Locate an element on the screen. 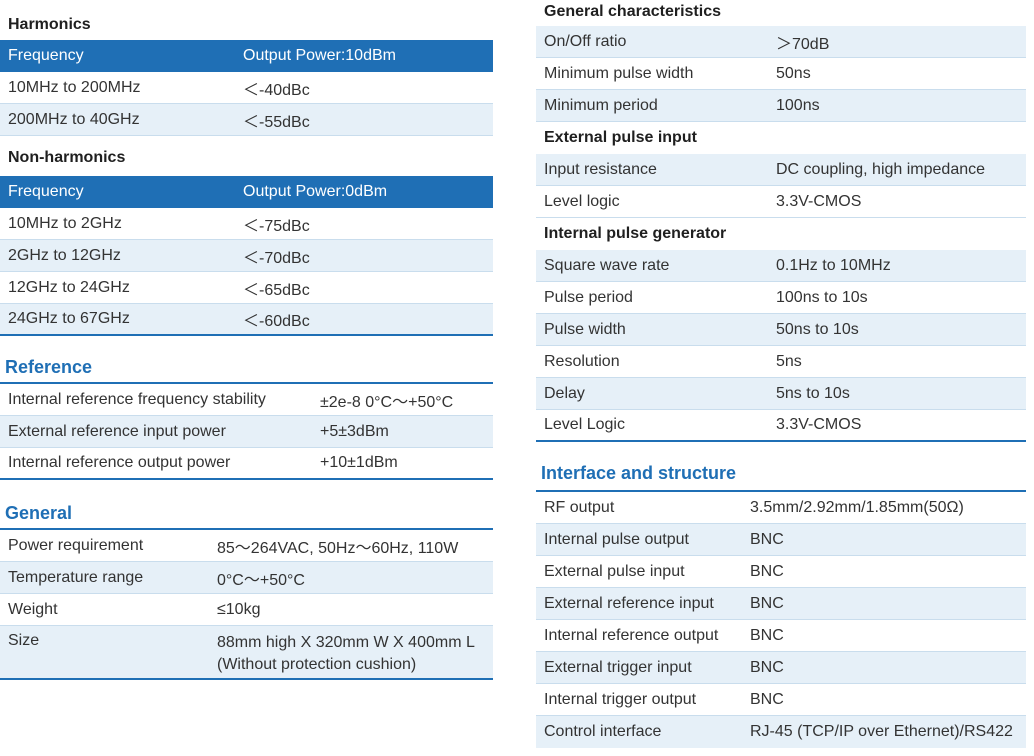  row-label: Minimum period is located at coordinates (601, 105).